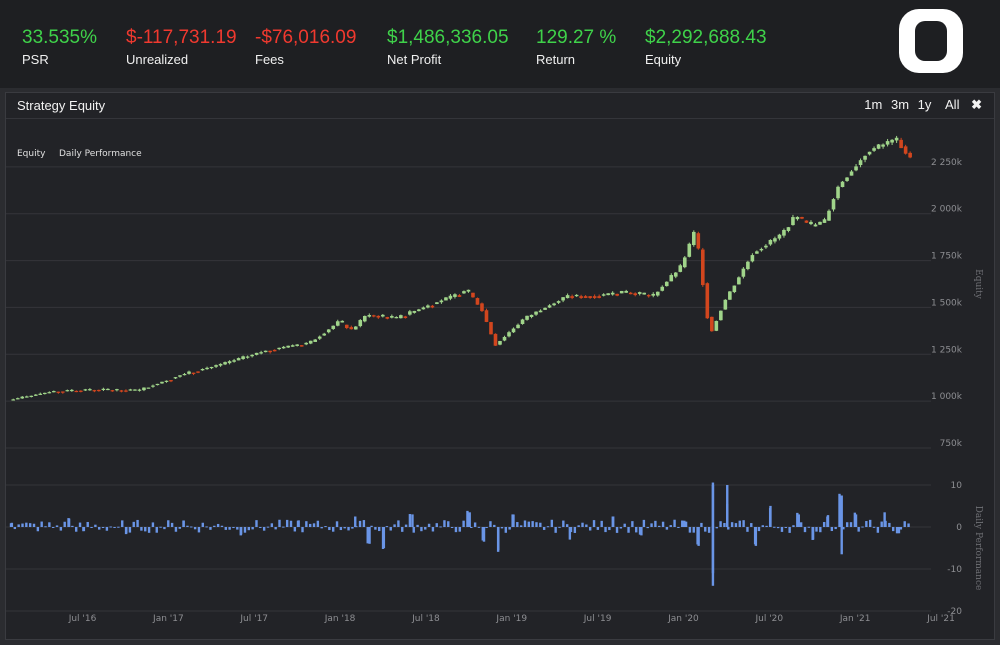 The height and width of the screenshot is (645, 1000). What do you see at coordinates (500, 118) in the screenshot?
I see `panel-divider` at bounding box center [500, 118].